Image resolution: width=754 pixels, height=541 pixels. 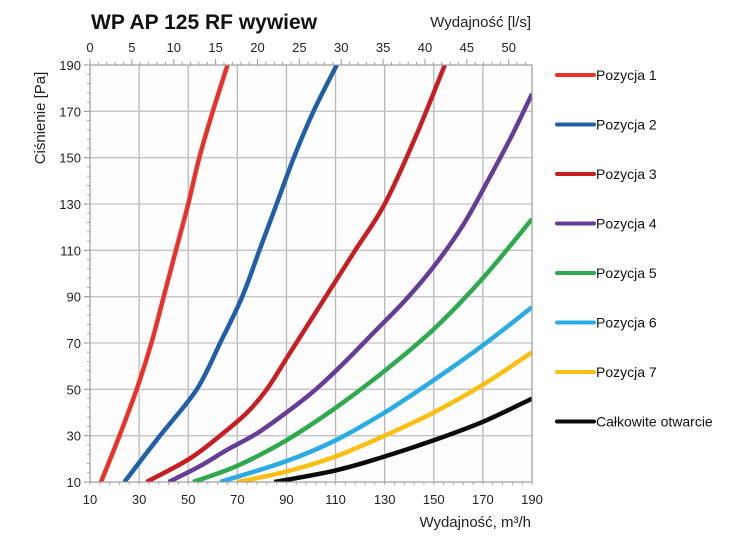 I want to click on x-tick-label: 110, so click(x=335, y=499).